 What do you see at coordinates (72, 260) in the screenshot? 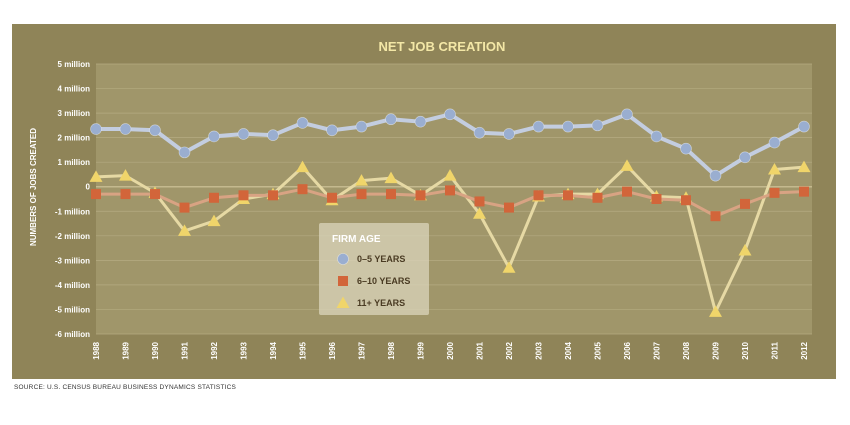
I see `y-tick-label: -3 million` at bounding box center [72, 260].